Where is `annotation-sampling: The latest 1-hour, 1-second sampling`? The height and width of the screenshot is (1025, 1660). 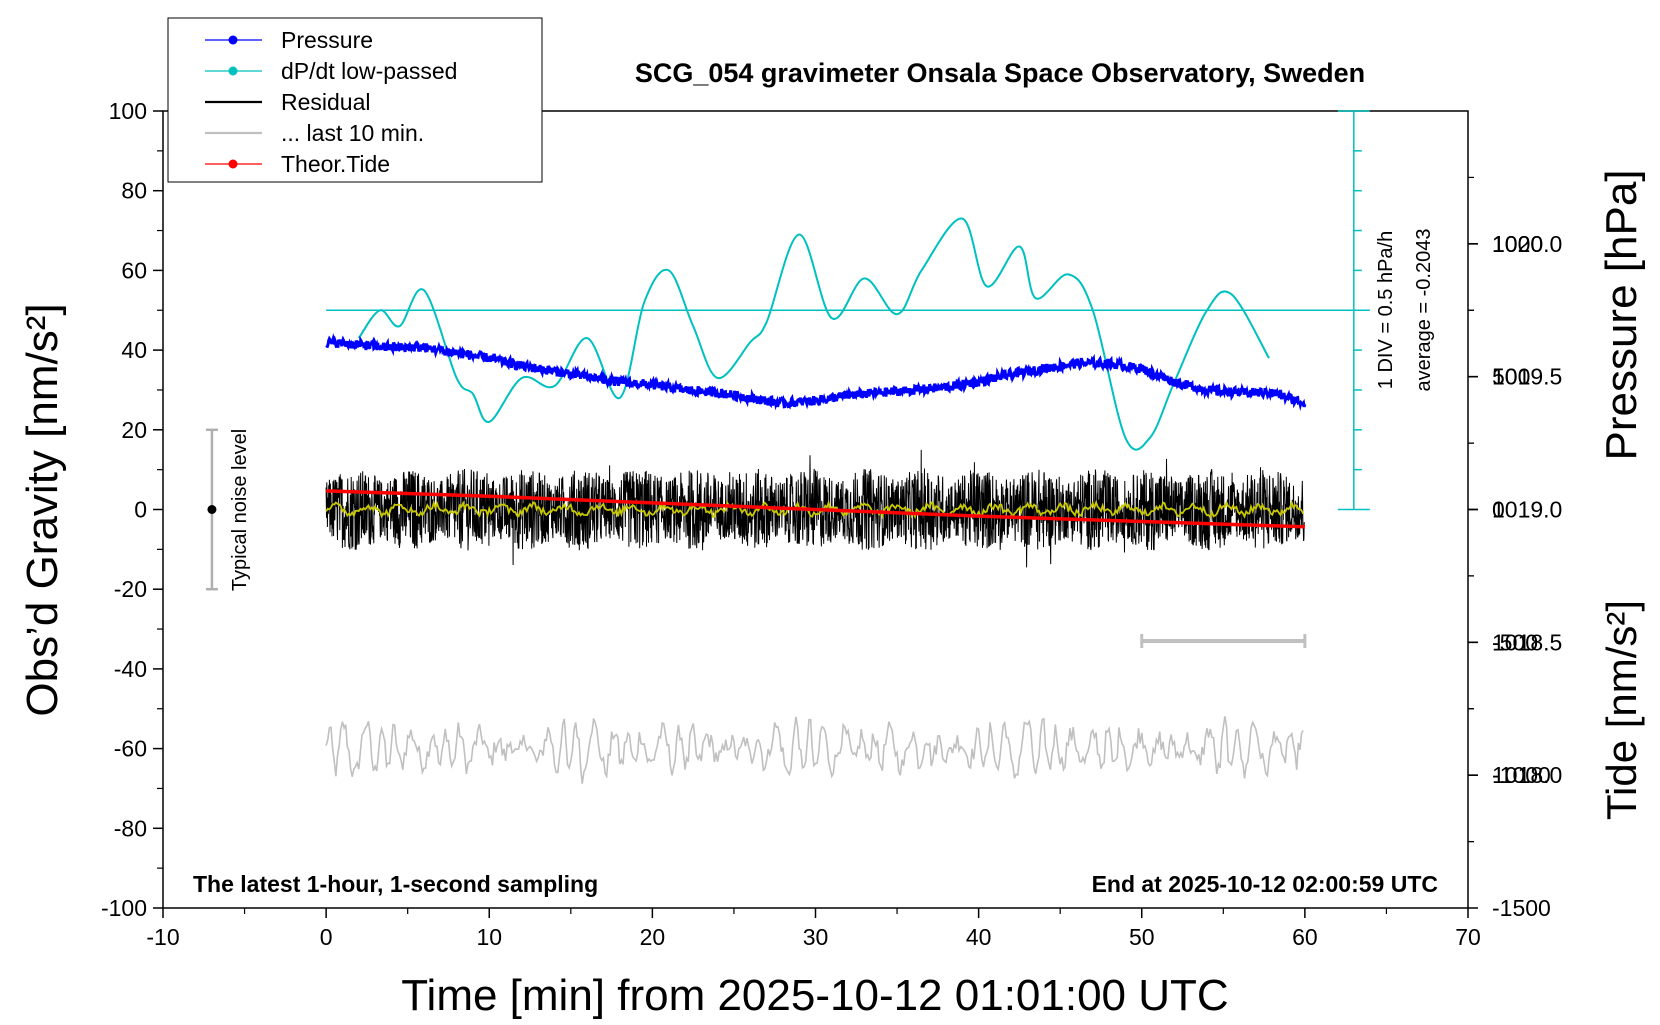
annotation-sampling: The latest 1-hour, 1-second sampling is located at coordinates (395, 884).